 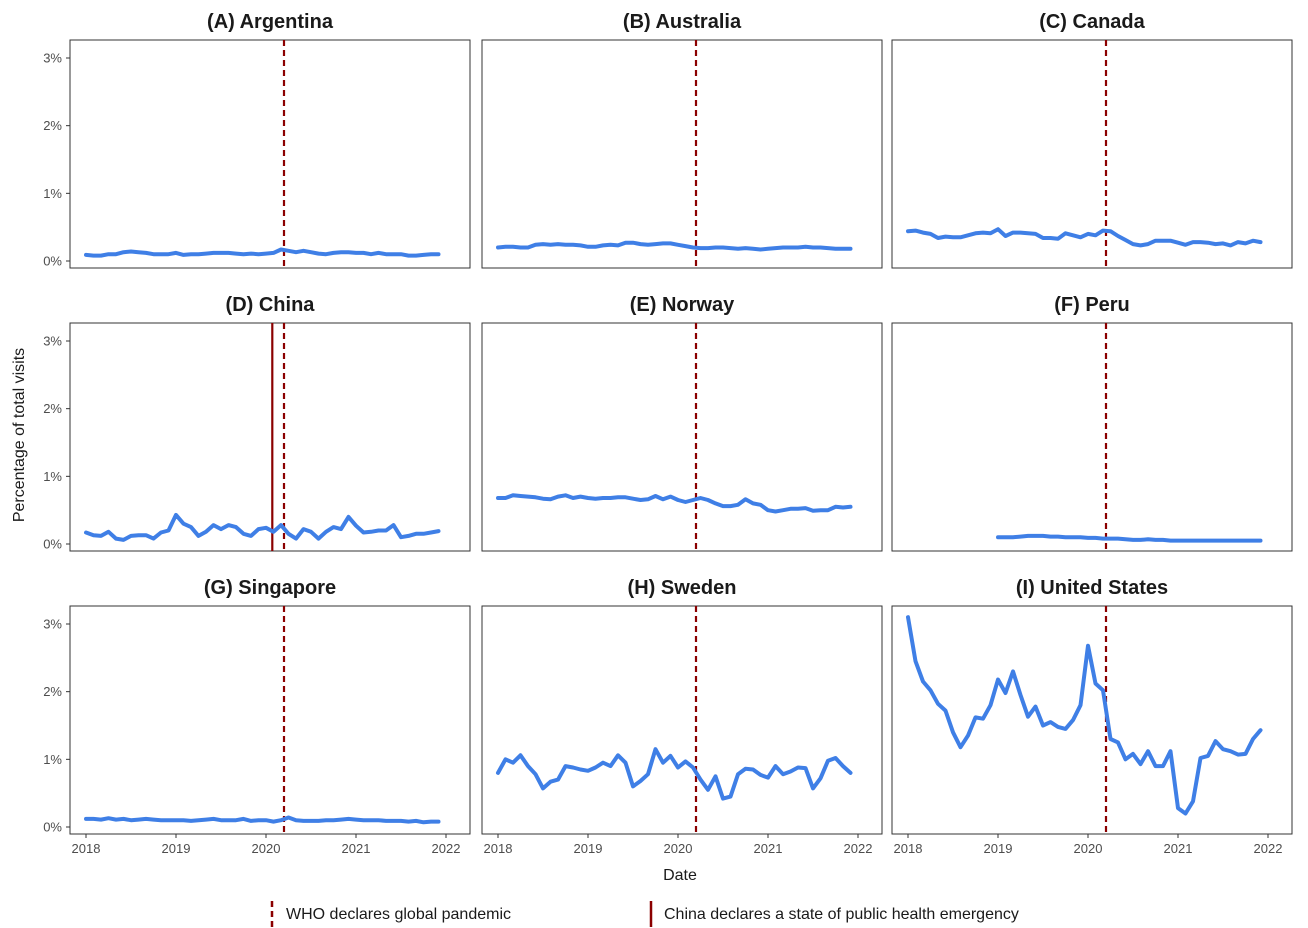 What do you see at coordinates (271, 305) in the screenshot?
I see `panel-title: (D) China` at bounding box center [271, 305].